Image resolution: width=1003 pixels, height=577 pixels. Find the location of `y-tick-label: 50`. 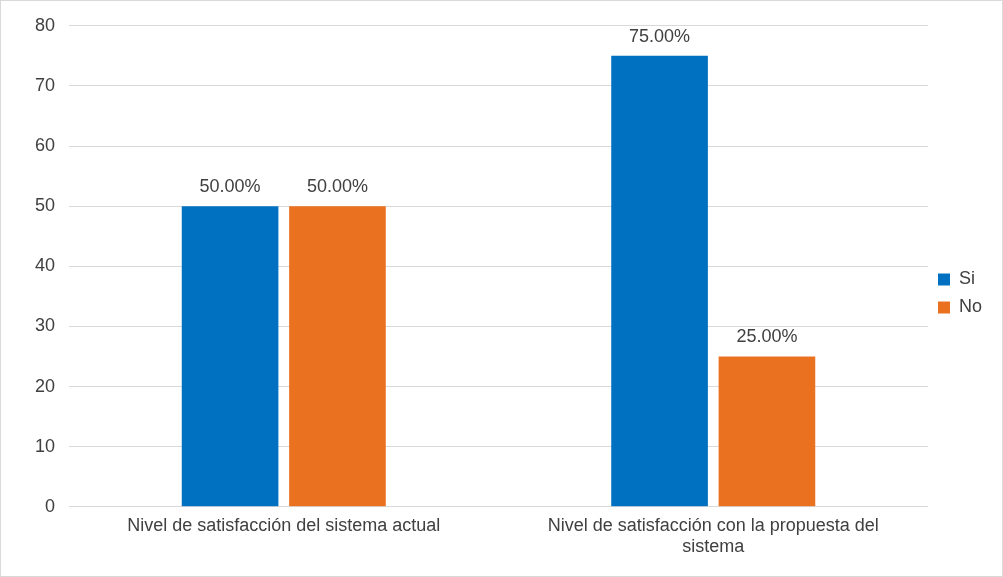

y-tick-label: 50 is located at coordinates (45, 205).